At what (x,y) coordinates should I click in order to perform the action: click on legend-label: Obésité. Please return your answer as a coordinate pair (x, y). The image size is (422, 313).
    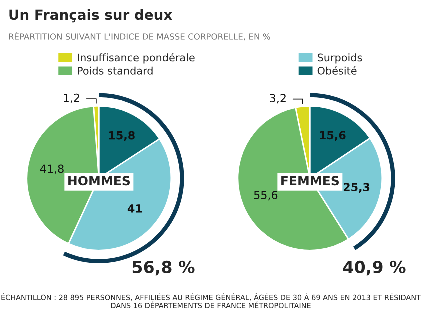
    Looking at the image, I should click on (337, 70).